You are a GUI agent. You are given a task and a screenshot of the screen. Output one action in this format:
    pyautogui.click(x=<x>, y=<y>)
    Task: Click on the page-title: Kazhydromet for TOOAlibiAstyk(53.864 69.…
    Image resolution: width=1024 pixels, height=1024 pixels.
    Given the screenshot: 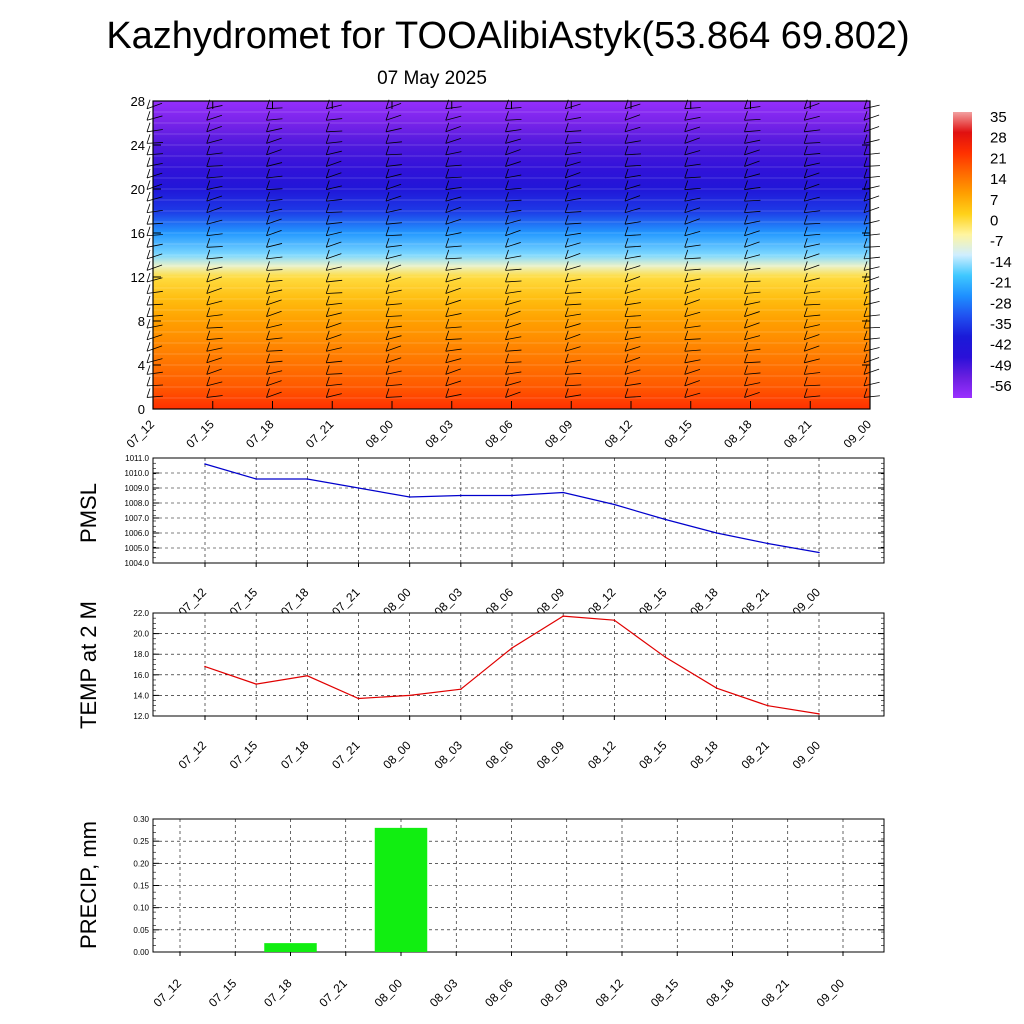 What is the action you would take?
    pyautogui.click(x=507, y=36)
    